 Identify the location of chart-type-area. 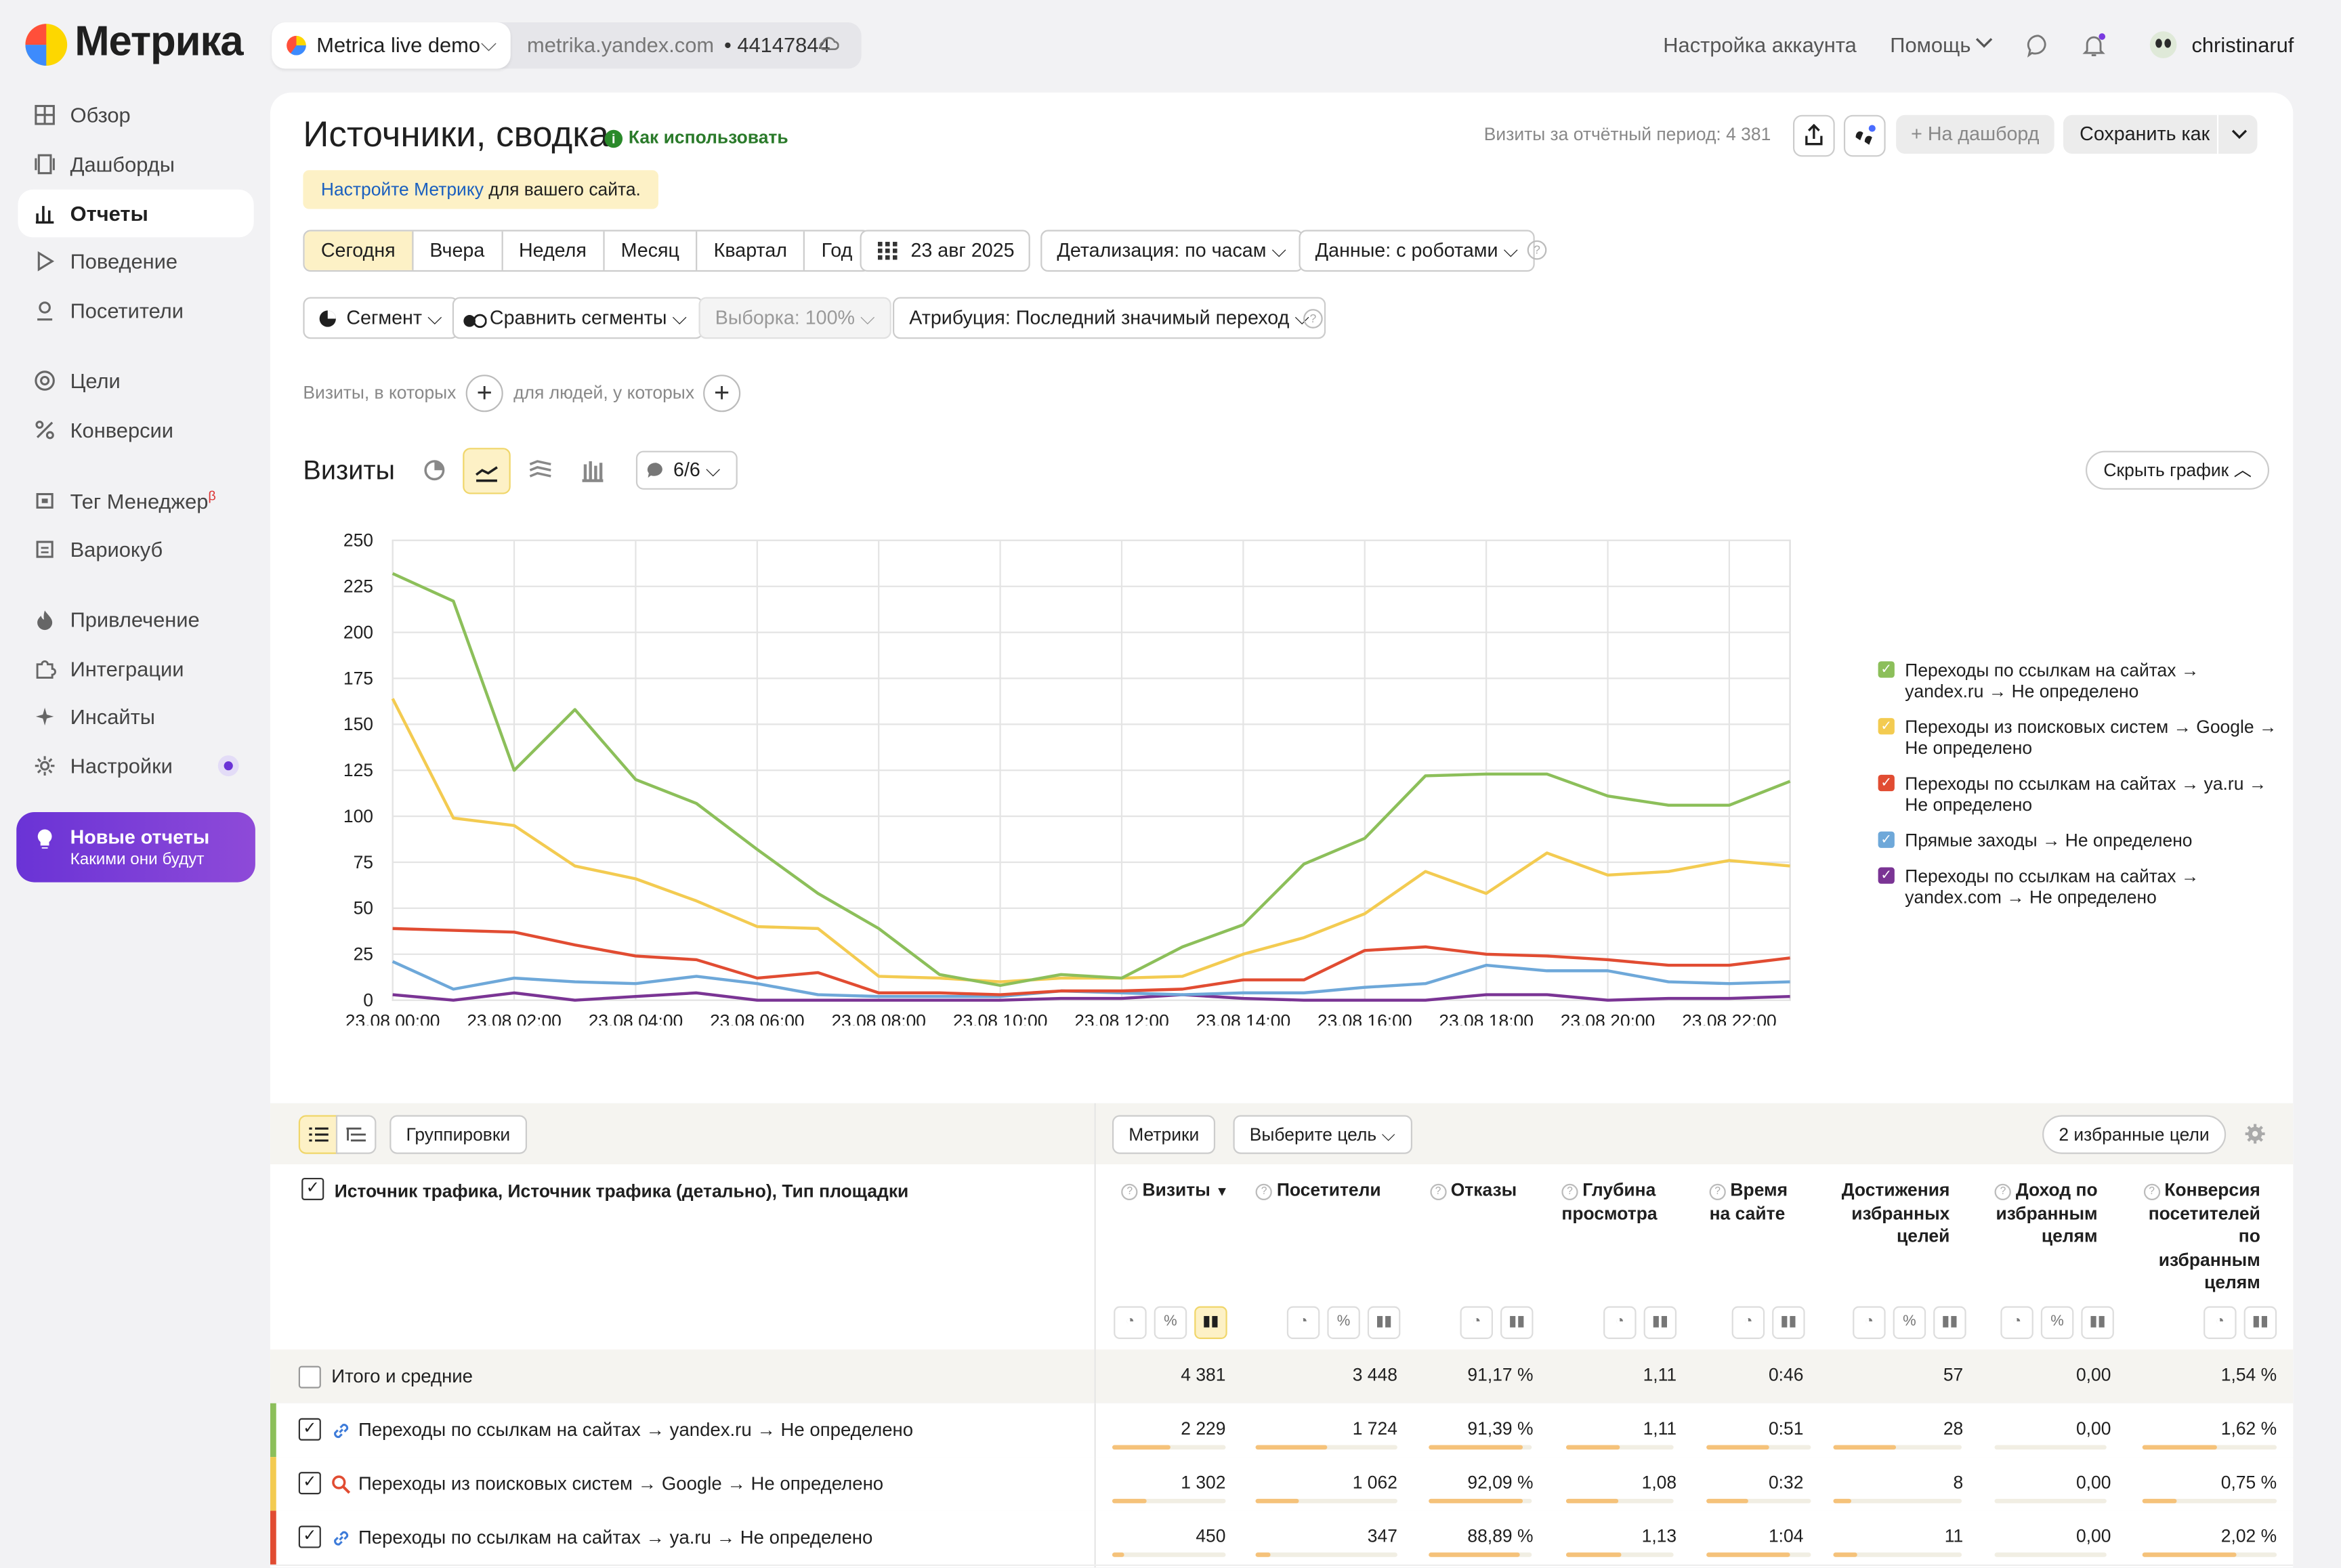
(540, 469).